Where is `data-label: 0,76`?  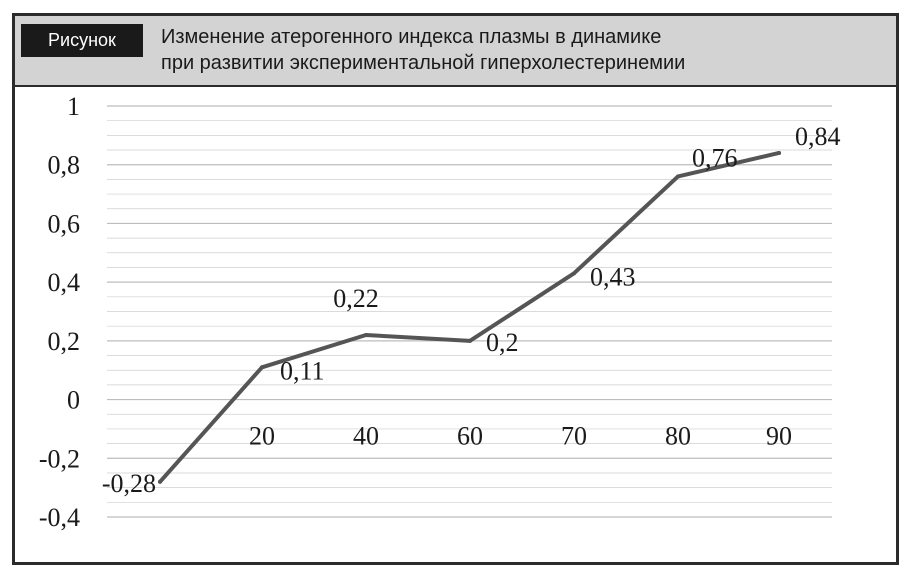 data-label: 0,76 is located at coordinates (715, 157).